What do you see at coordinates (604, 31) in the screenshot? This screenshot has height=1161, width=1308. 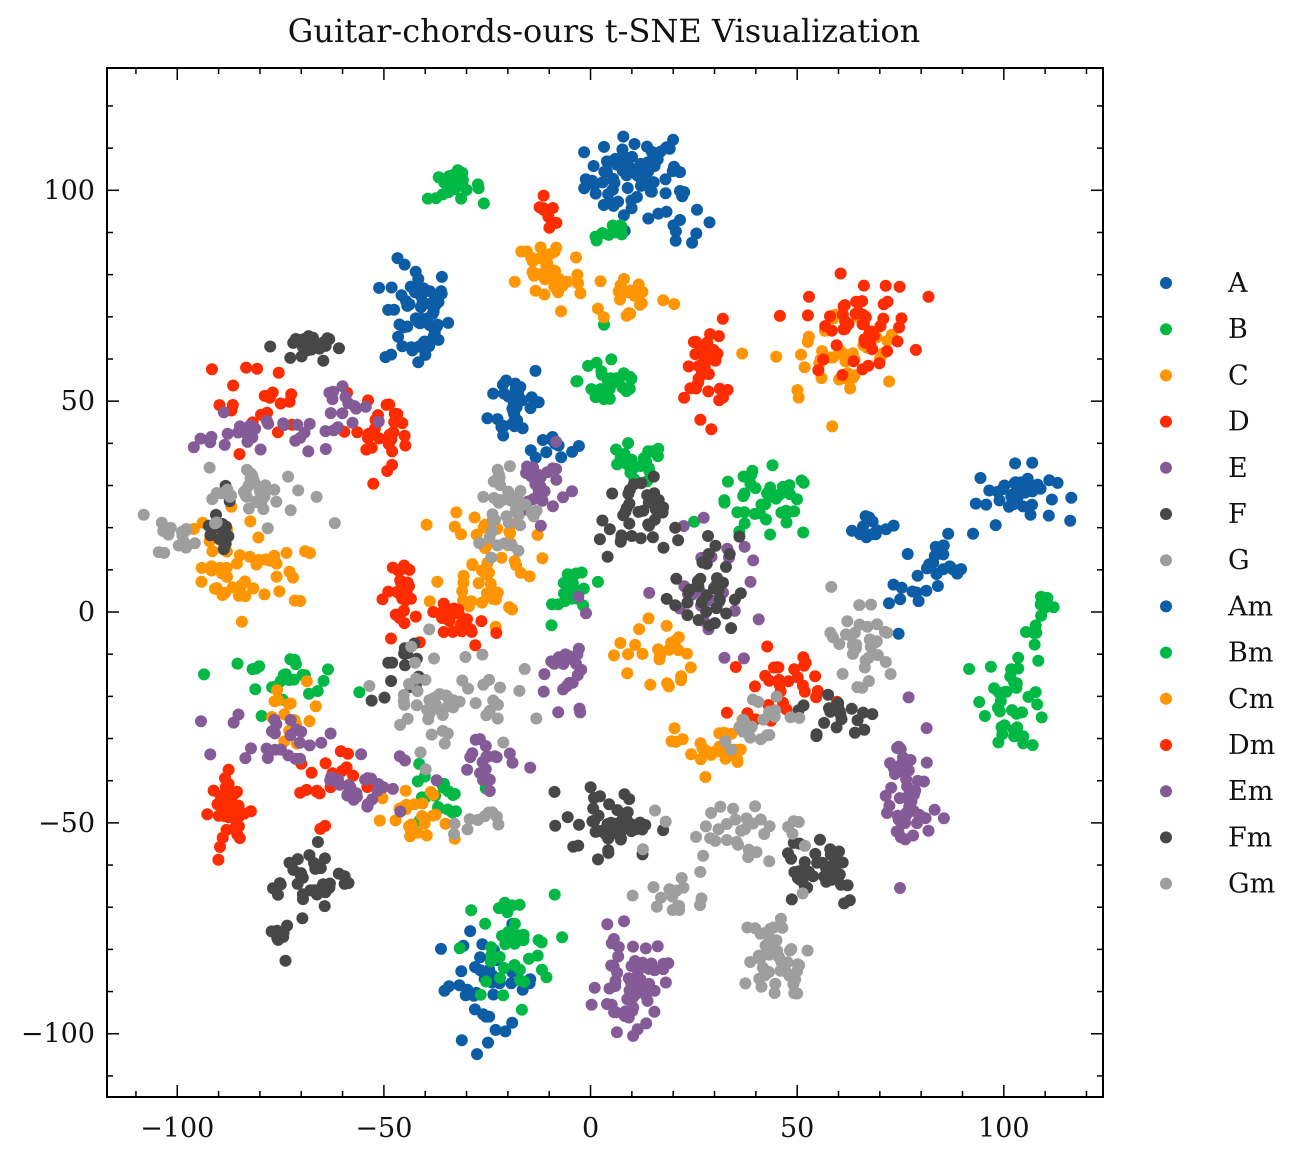 I see `chart-title: Guitar-chords-ours t-SNE Visualization` at bounding box center [604, 31].